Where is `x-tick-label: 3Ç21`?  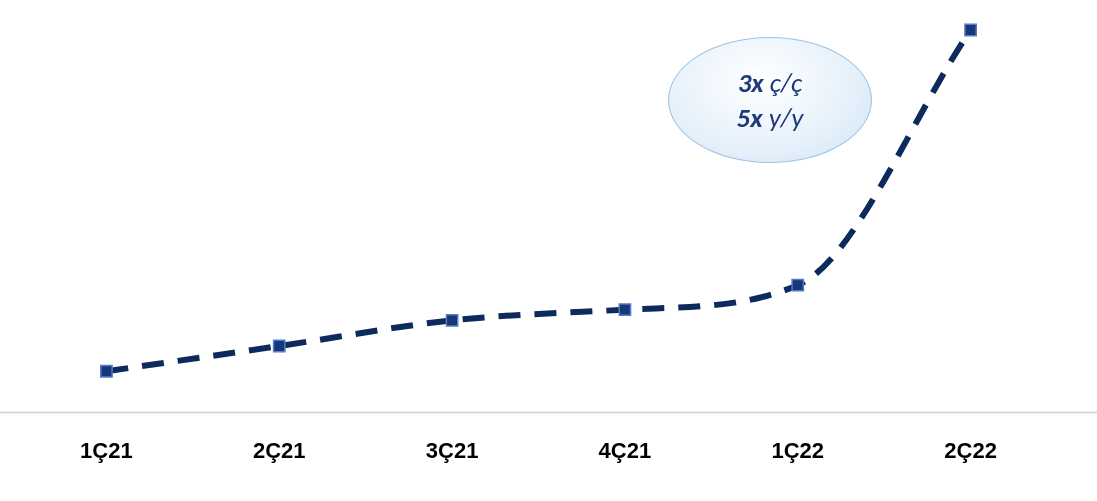
x-tick-label: 3Ç21 is located at coordinates (452, 450).